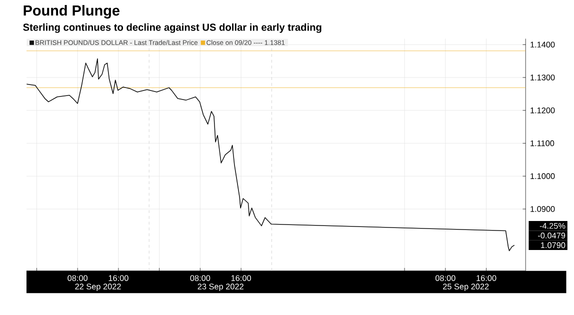 This screenshot has width=574, height=315. I want to click on chart-subtitle: Sterling continues to decline against US dollar in early trading, so click(172, 28).